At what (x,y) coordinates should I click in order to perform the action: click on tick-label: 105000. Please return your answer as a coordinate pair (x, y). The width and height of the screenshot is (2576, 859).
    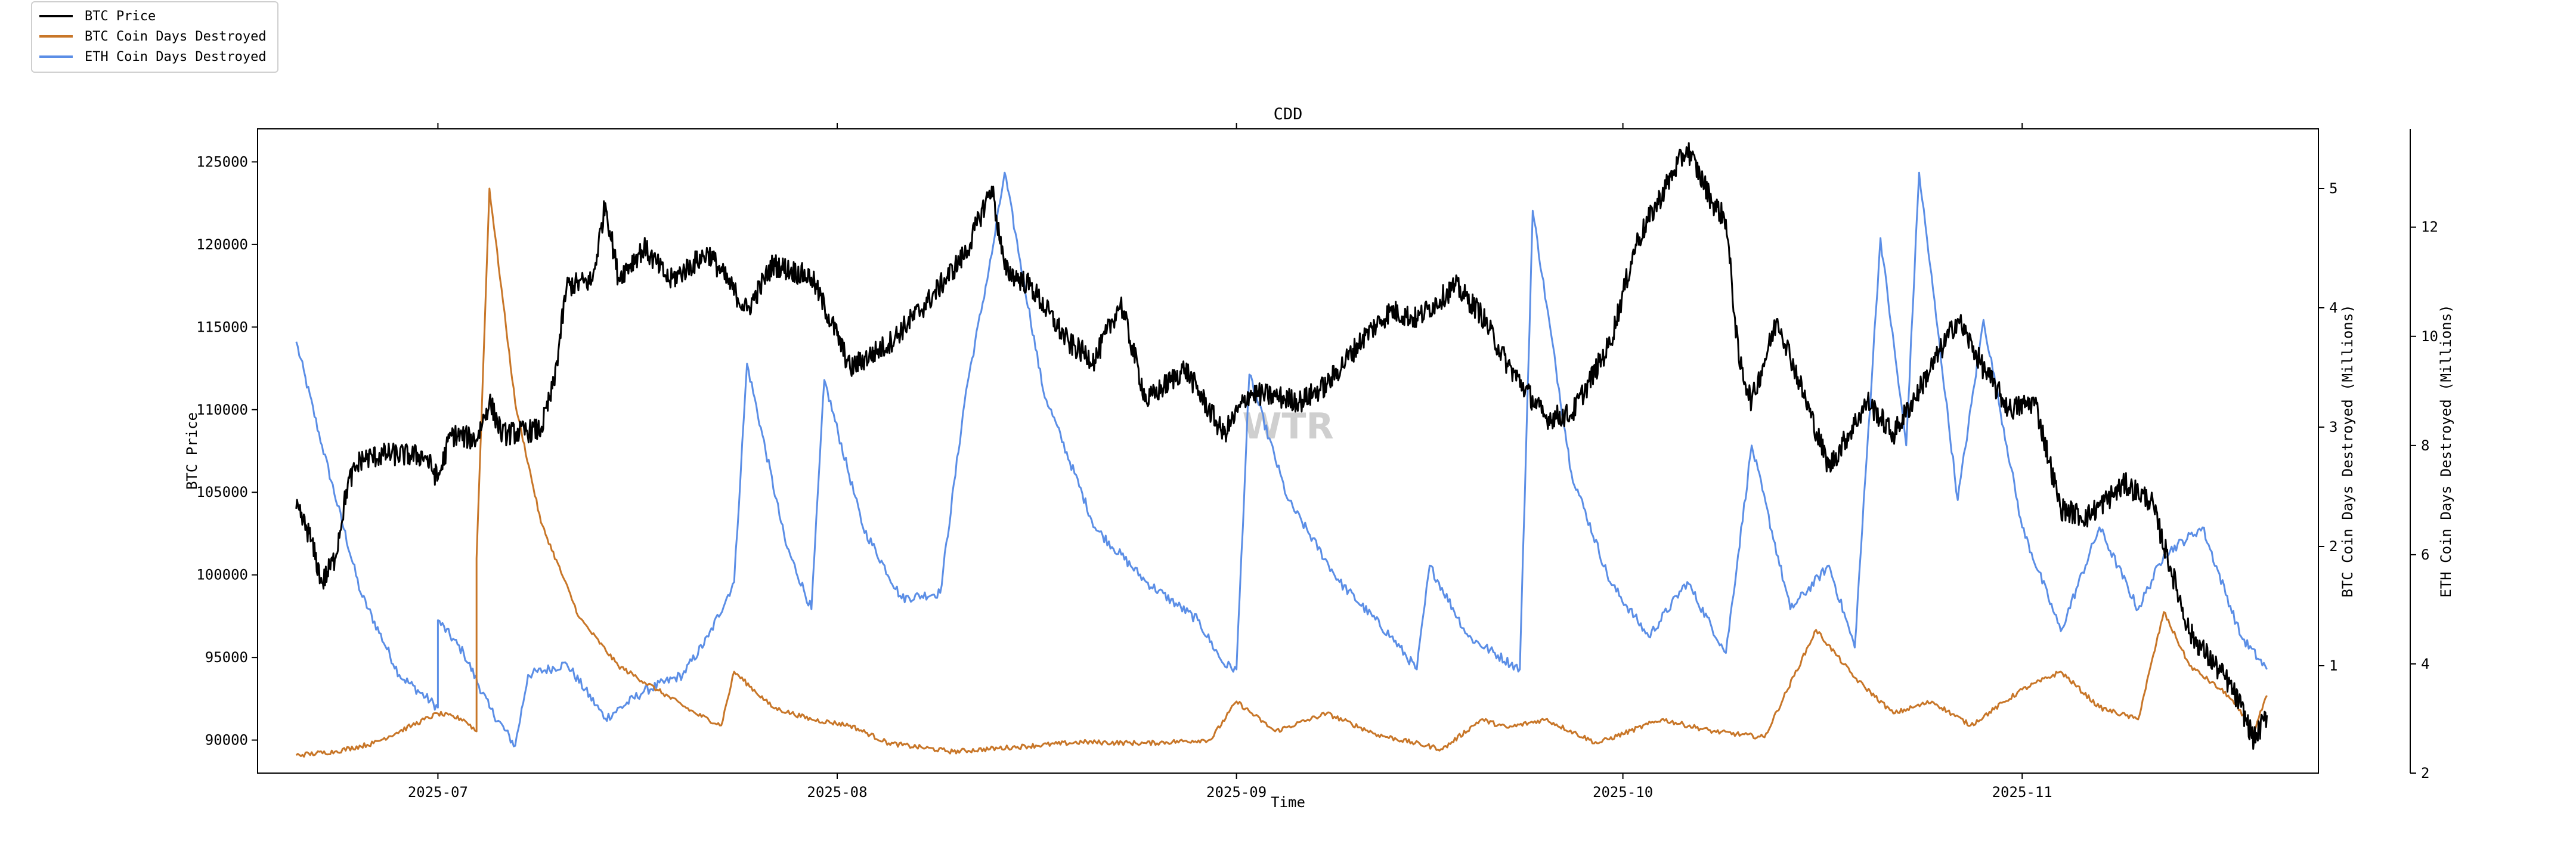
    Looking at the image, I should click on (222, 492).